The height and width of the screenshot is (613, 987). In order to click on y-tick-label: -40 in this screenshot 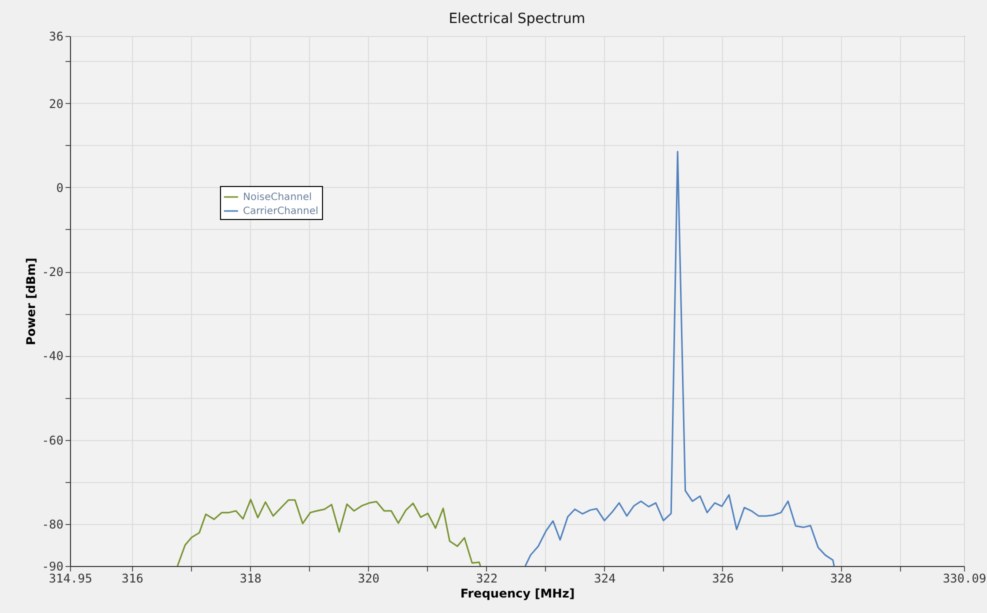, I will do `click(53, 356)`.